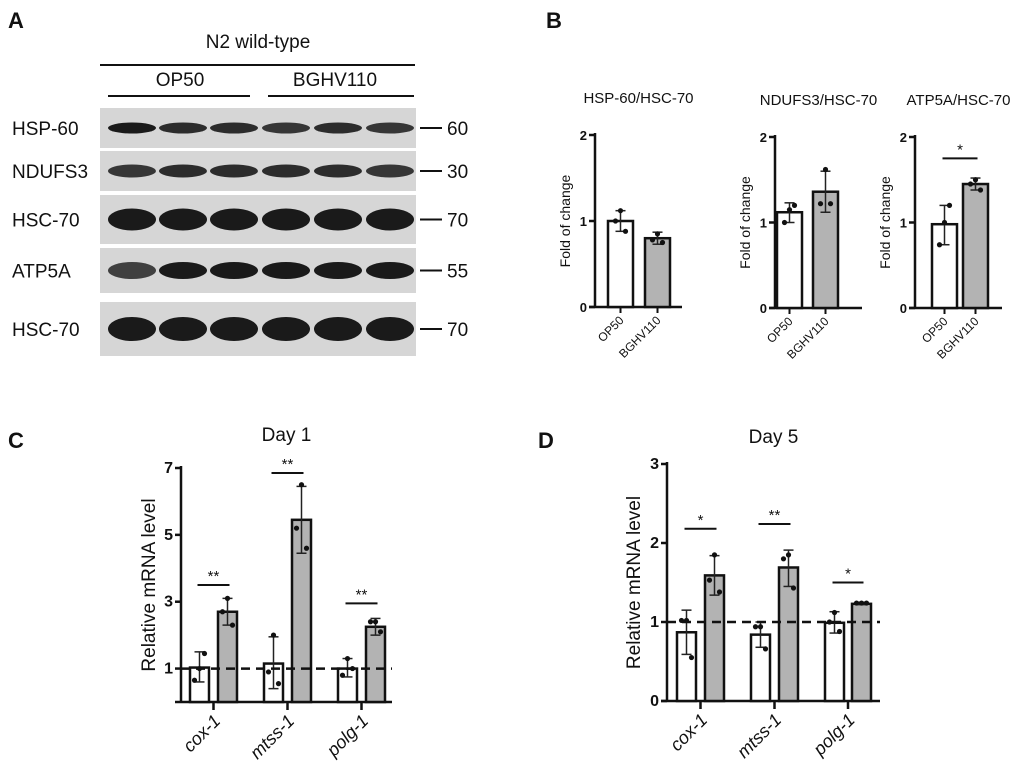 The width and height of the screenshot is (1020, 768). Describe the element at coordinates (959, 100) in the screenshot. I see `chart-title: ATP5A/HSC-70` at that location.